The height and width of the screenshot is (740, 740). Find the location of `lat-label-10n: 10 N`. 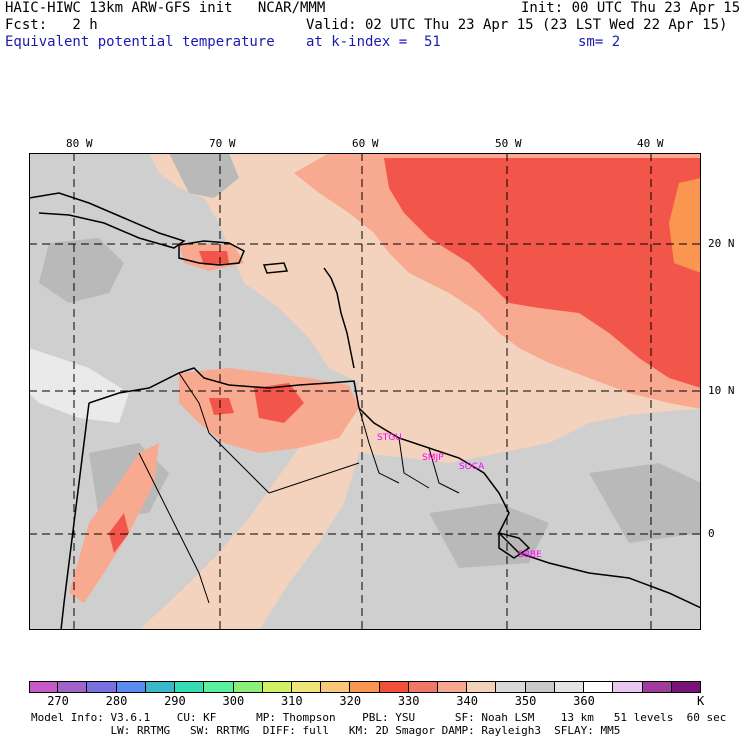

lat-label-10n: 10 N is located at coordinates (721, 390).